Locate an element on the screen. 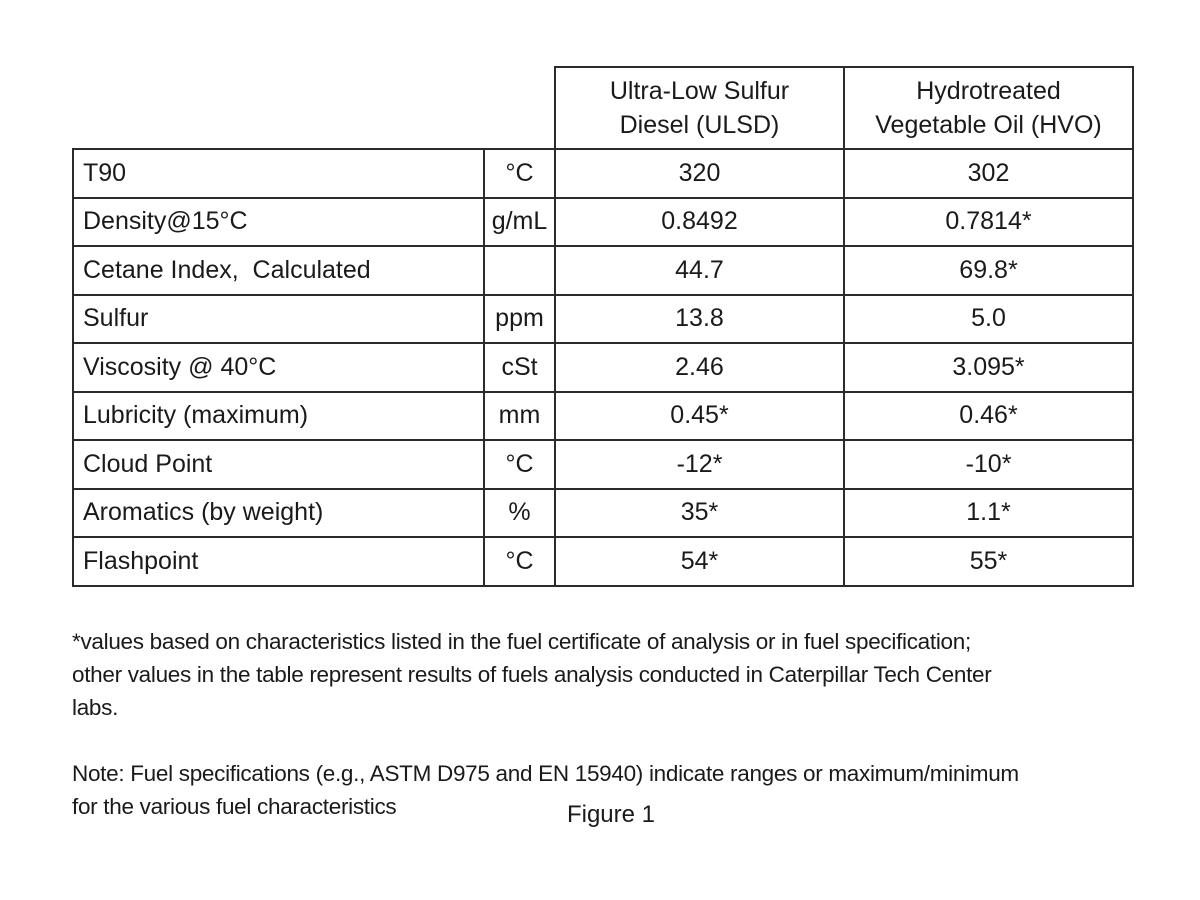 The image size is (1200, 900). hvo-value-cell: 1.1* is located at coordinates (989, 513).